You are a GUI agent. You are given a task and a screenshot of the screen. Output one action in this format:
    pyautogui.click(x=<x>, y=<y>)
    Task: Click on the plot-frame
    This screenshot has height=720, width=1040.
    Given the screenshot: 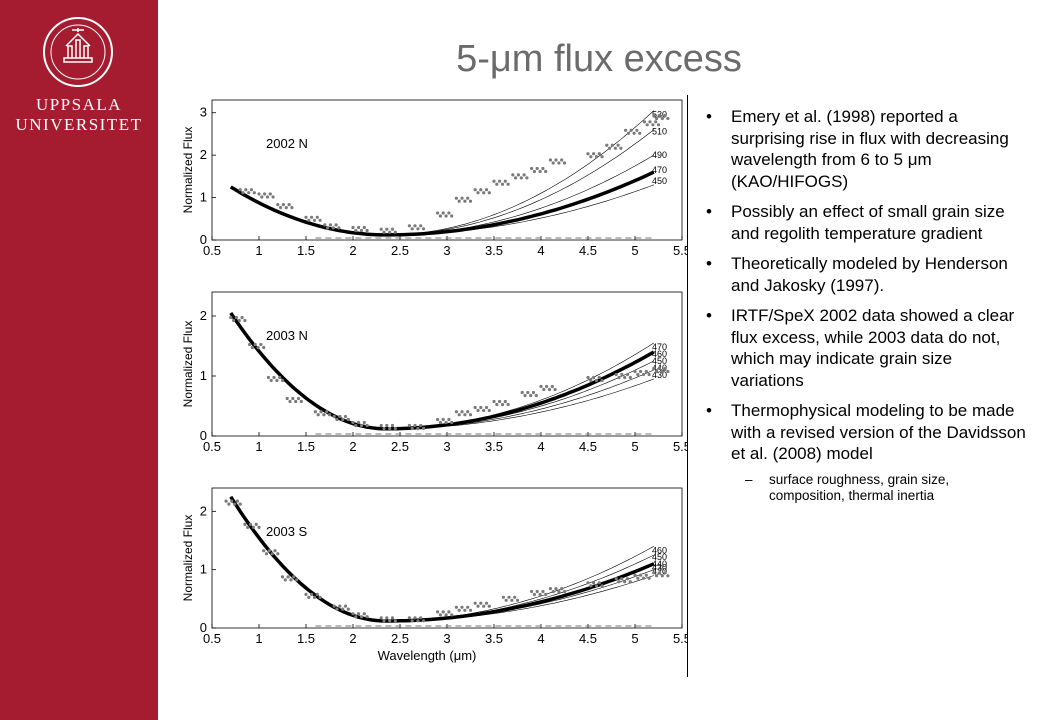 What is the action you would take?
    pyautogui.click(x=447, y=558)
    